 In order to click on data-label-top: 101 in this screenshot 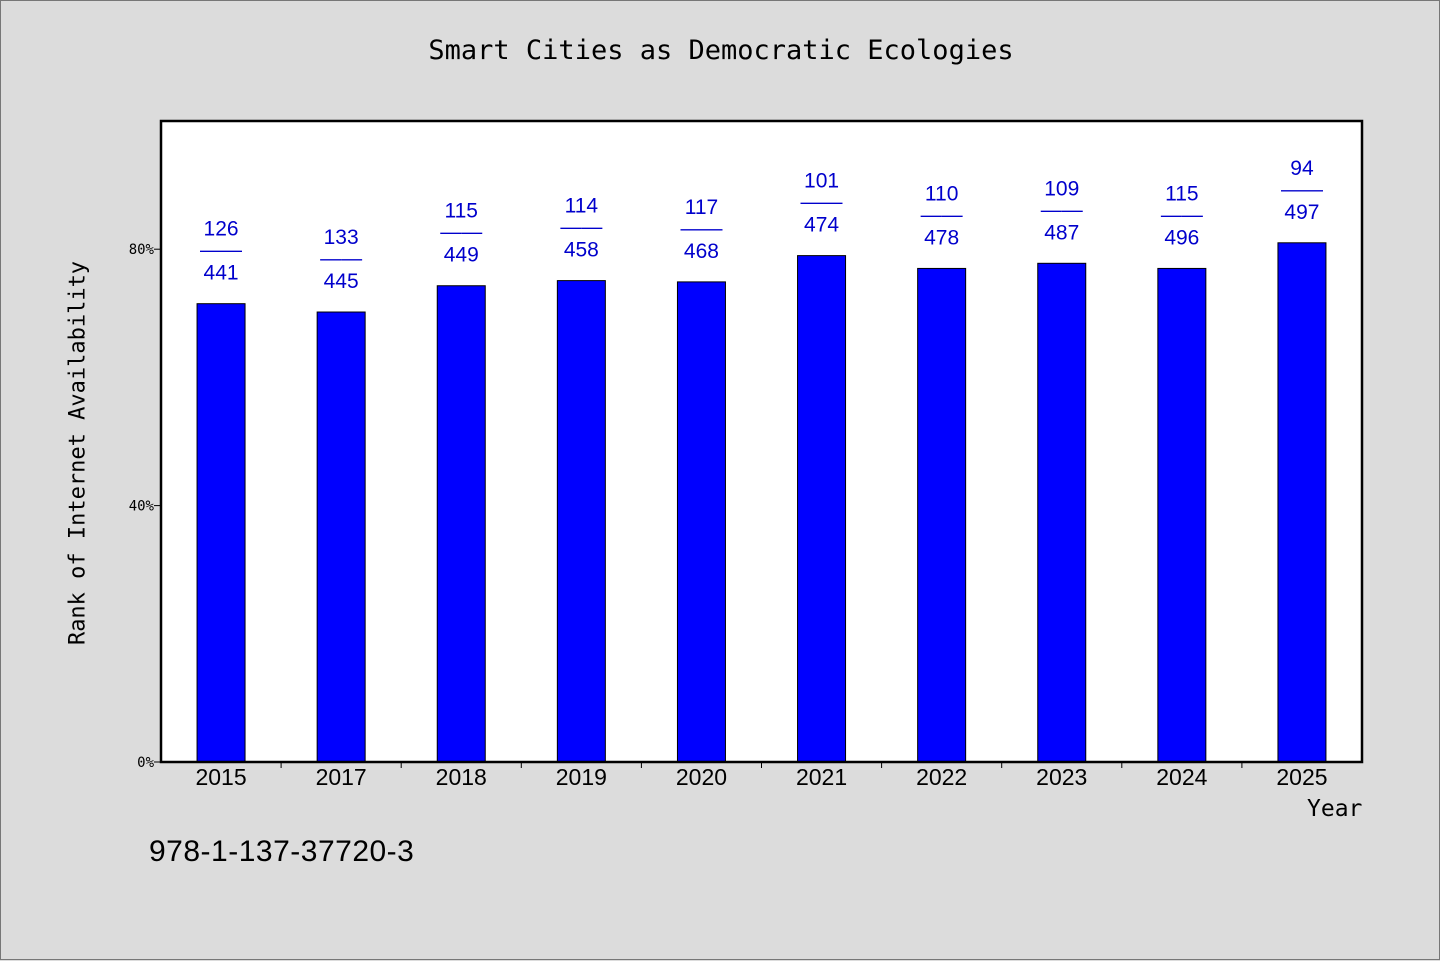, I will do `click(821, 181)`.